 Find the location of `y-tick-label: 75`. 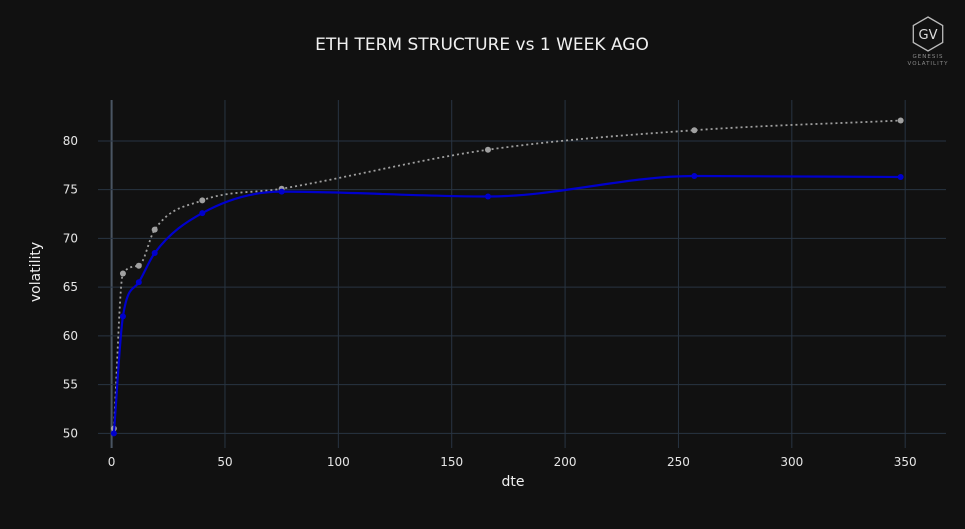

y-tick-label: 75 is located at coordinates (70, 190).